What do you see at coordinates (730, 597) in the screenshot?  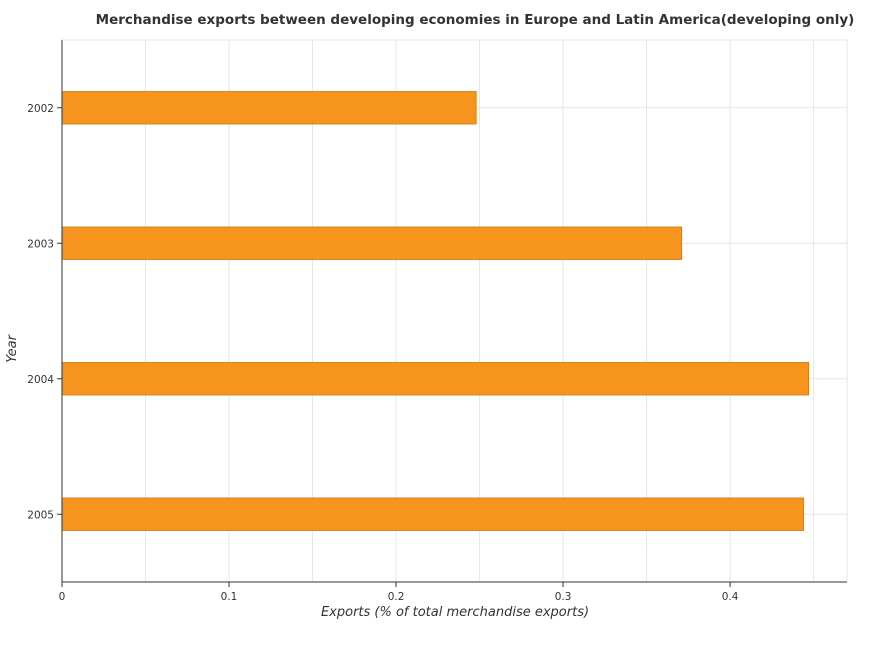 I see `x-tick-label: 0.4` at bounding box center [730, 597].